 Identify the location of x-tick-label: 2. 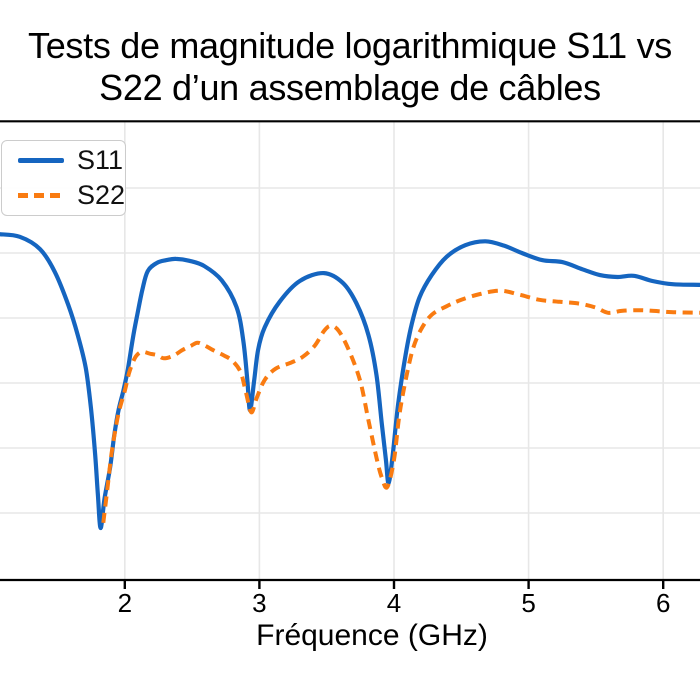
(125, 603).